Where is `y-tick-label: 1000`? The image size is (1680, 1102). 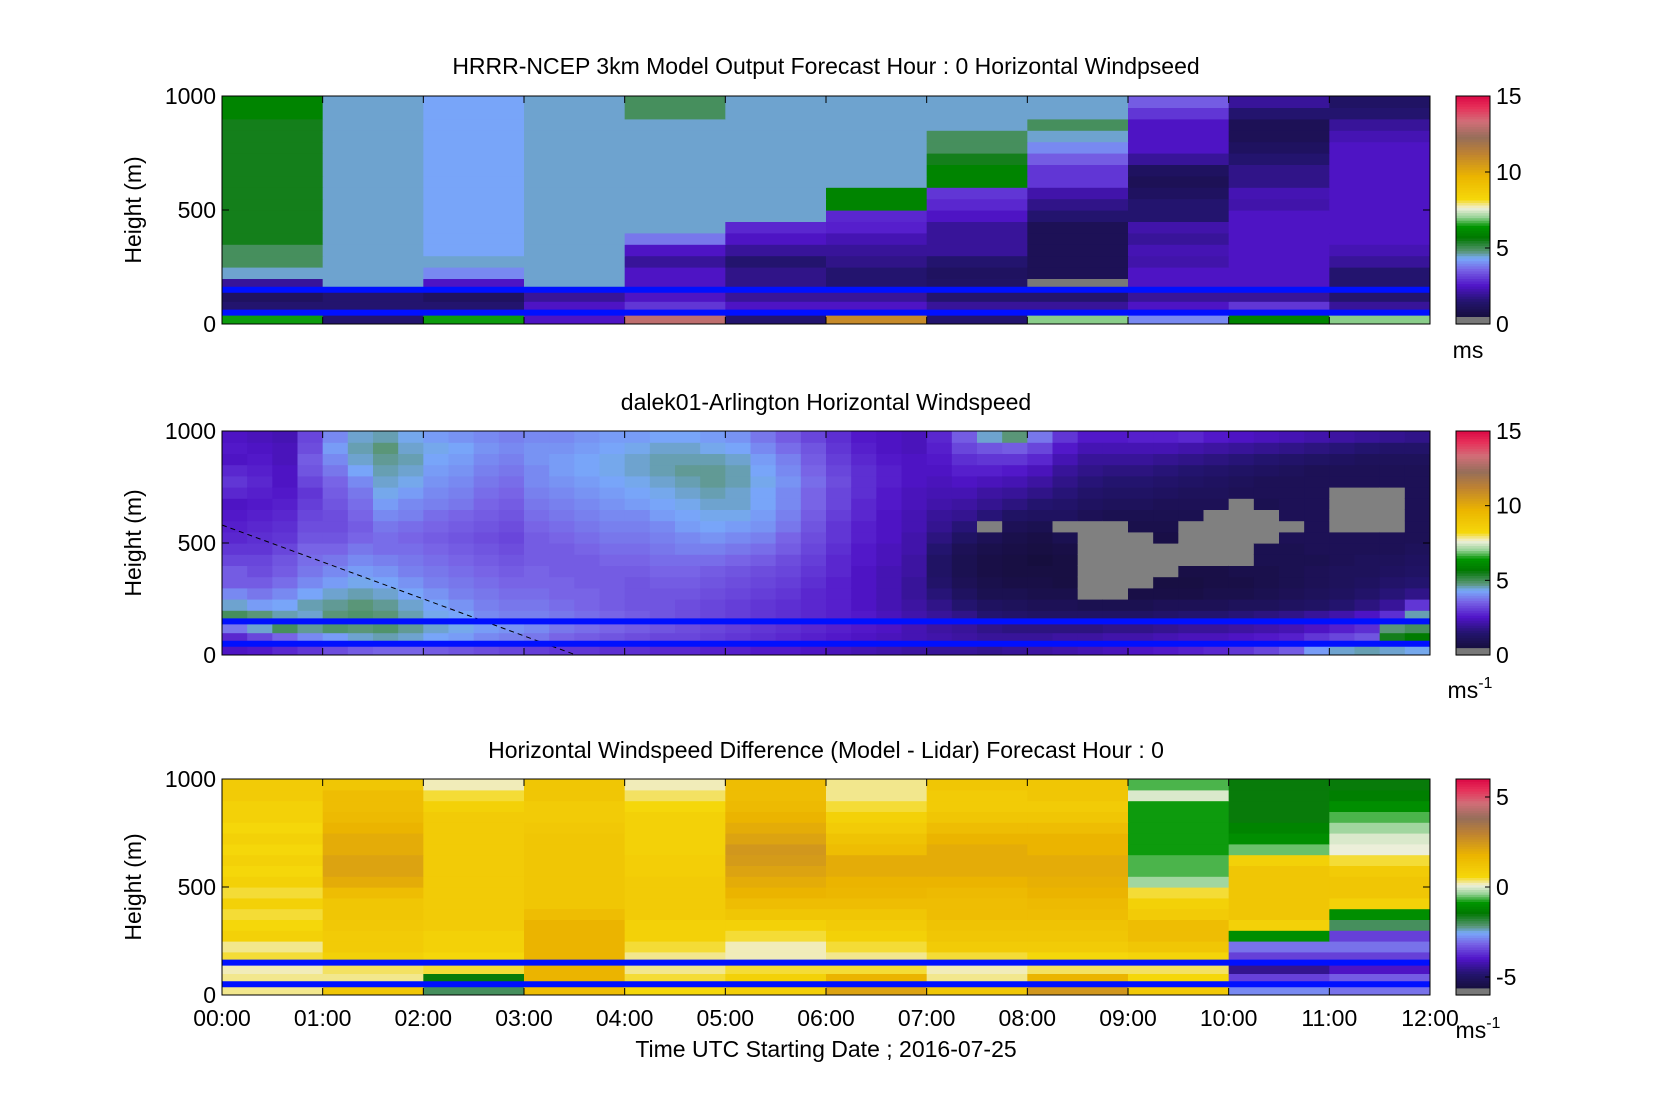 y-tick-label: 1000 is located at coordinates (190, 96).